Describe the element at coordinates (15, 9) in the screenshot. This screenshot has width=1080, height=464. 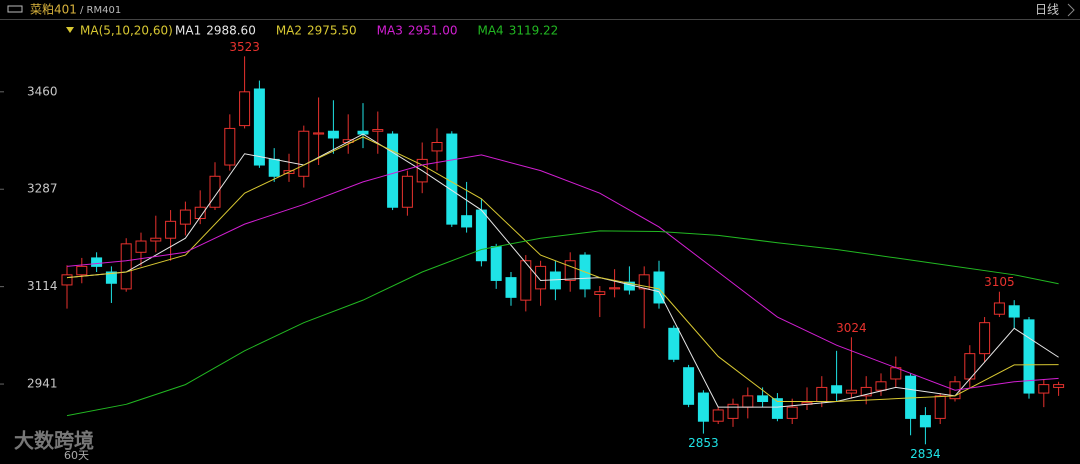
I see `menu-icon` at that location.